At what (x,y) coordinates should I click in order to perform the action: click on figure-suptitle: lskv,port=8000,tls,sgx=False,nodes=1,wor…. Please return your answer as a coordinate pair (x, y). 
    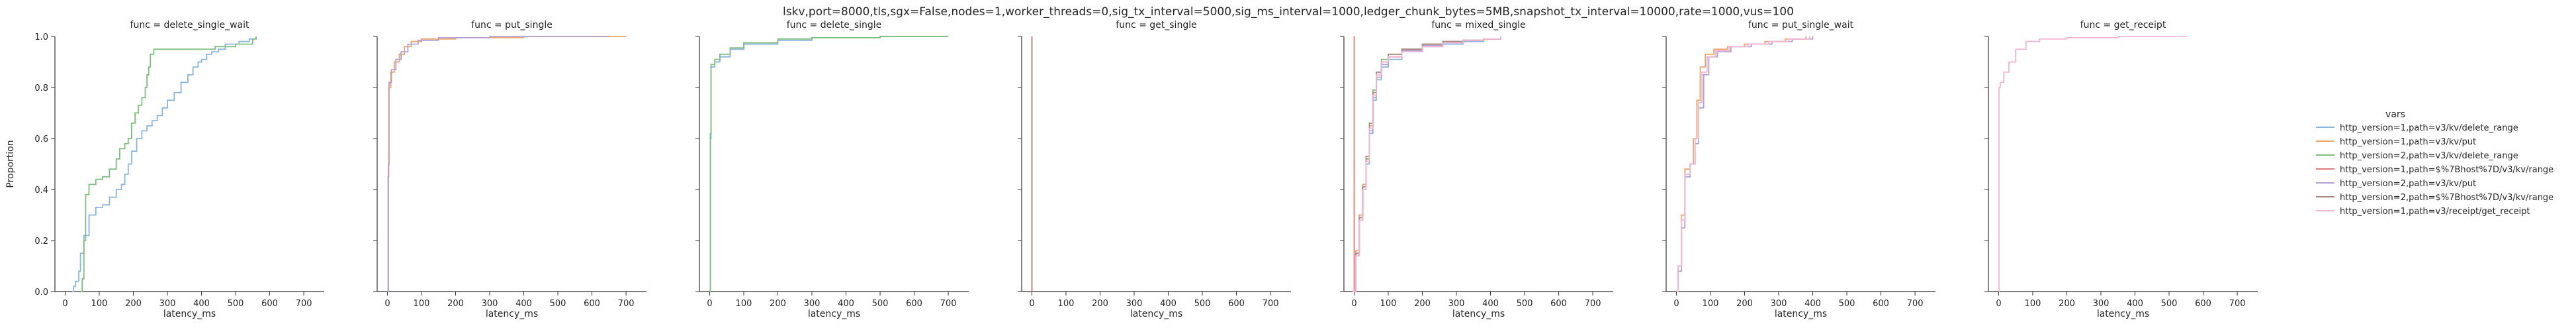
    Looking at the image, I should click on (1288, 12).